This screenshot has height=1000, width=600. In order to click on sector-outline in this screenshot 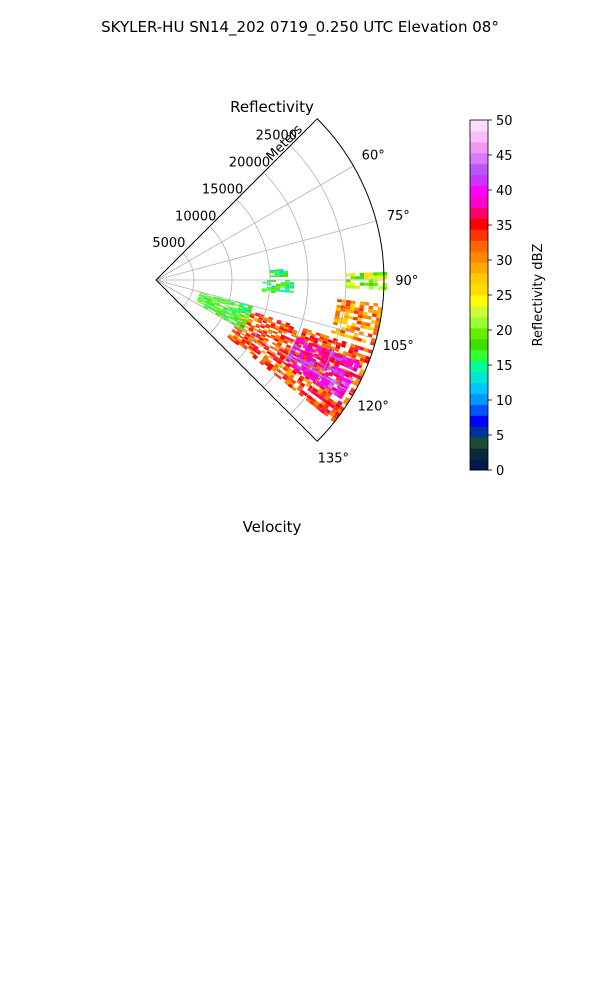, I will do `click(270, 280)`.